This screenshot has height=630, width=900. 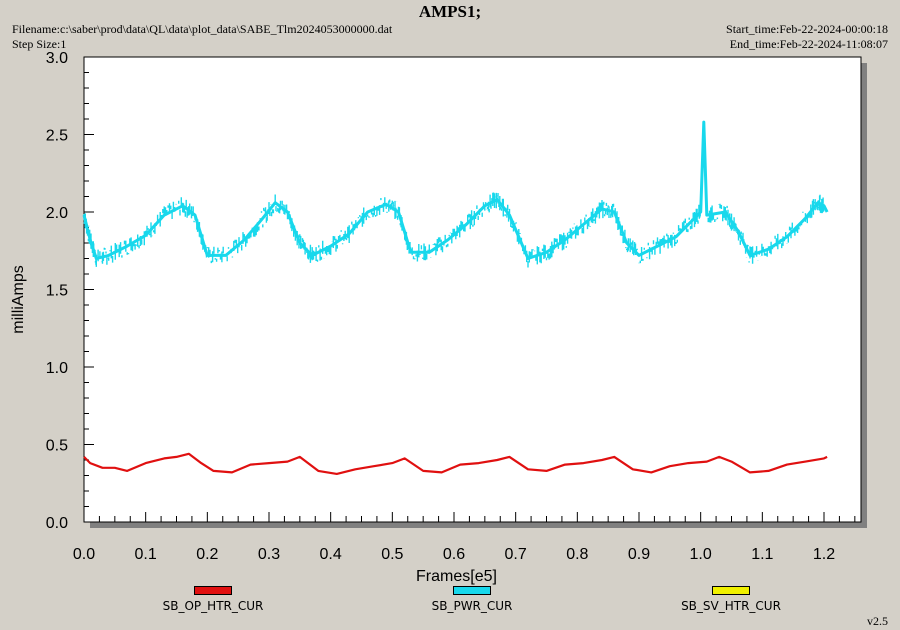 I want to click on x-tick-label: 1.1, so click(x=762, y=554).